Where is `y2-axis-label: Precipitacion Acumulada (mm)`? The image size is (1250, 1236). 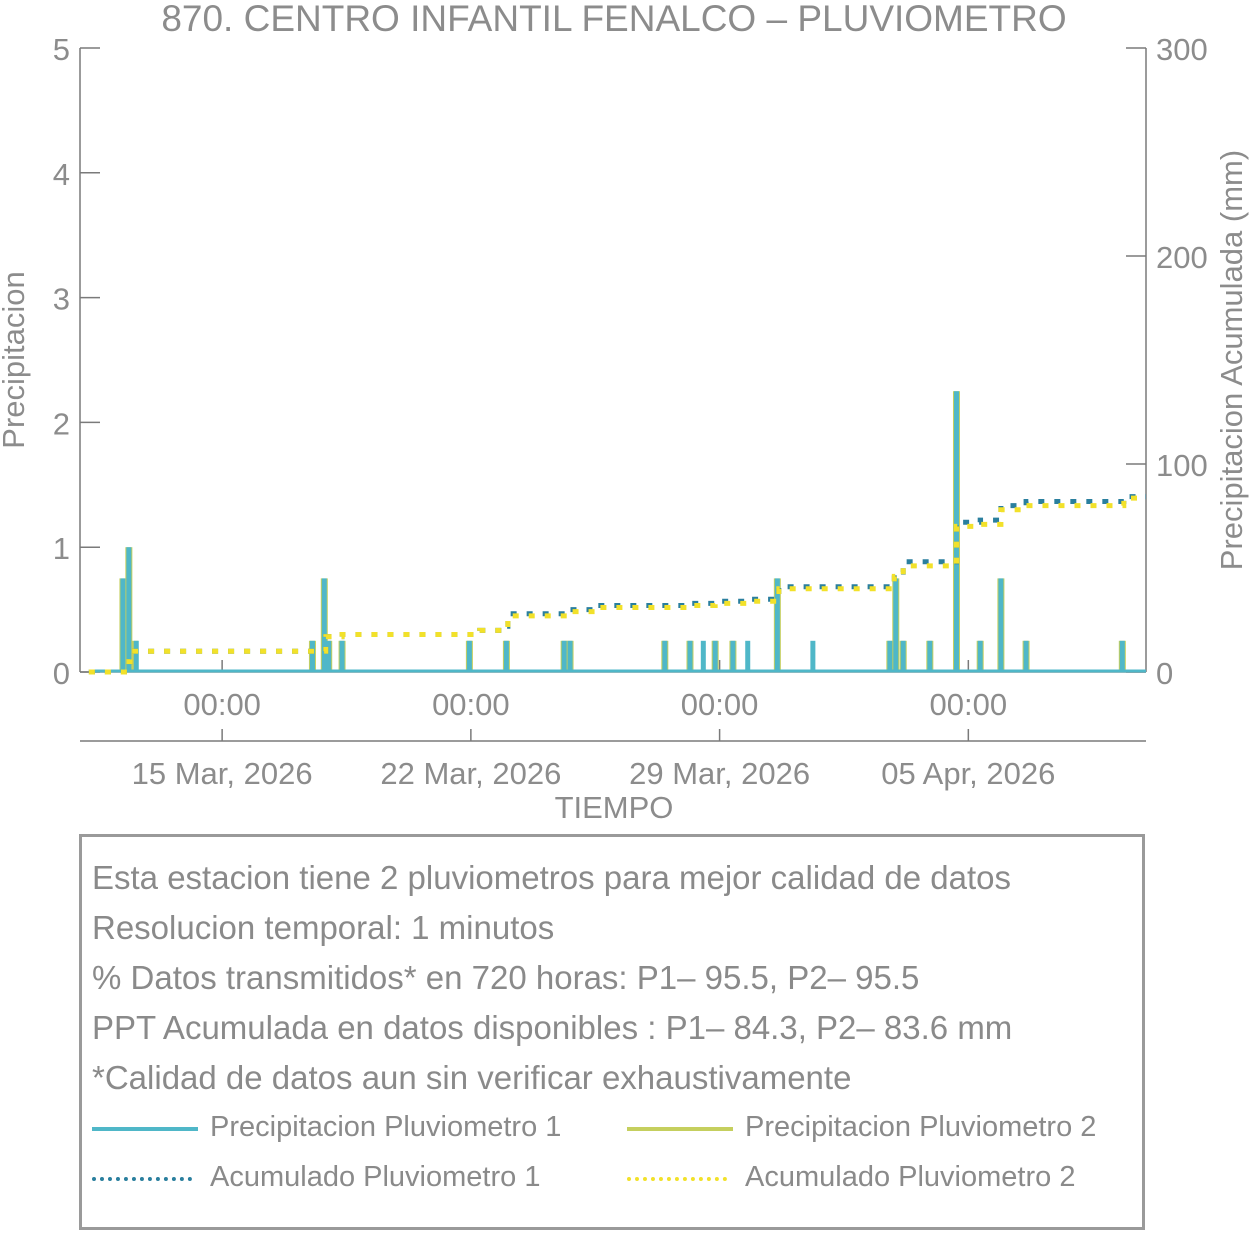
y2-axis-label: Precipitacion Acumulada (mm) is located at coordinates (1231, 360).